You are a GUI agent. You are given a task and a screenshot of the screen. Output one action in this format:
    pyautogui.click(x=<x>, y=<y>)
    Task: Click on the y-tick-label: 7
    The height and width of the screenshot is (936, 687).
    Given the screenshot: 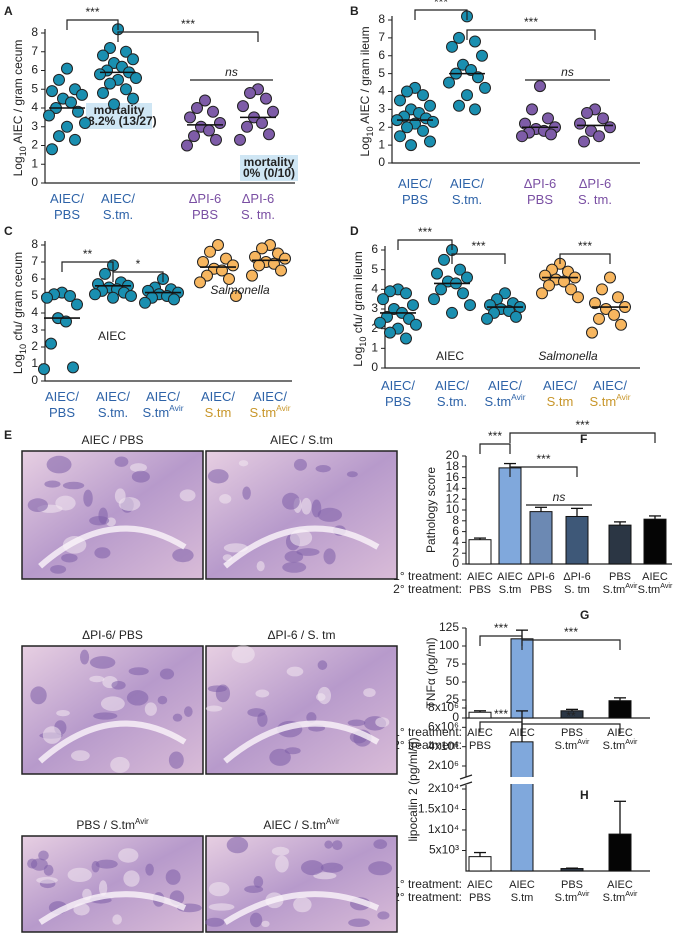 What is the action you would take?
    pyautogui.click(x=34, y=261)
    